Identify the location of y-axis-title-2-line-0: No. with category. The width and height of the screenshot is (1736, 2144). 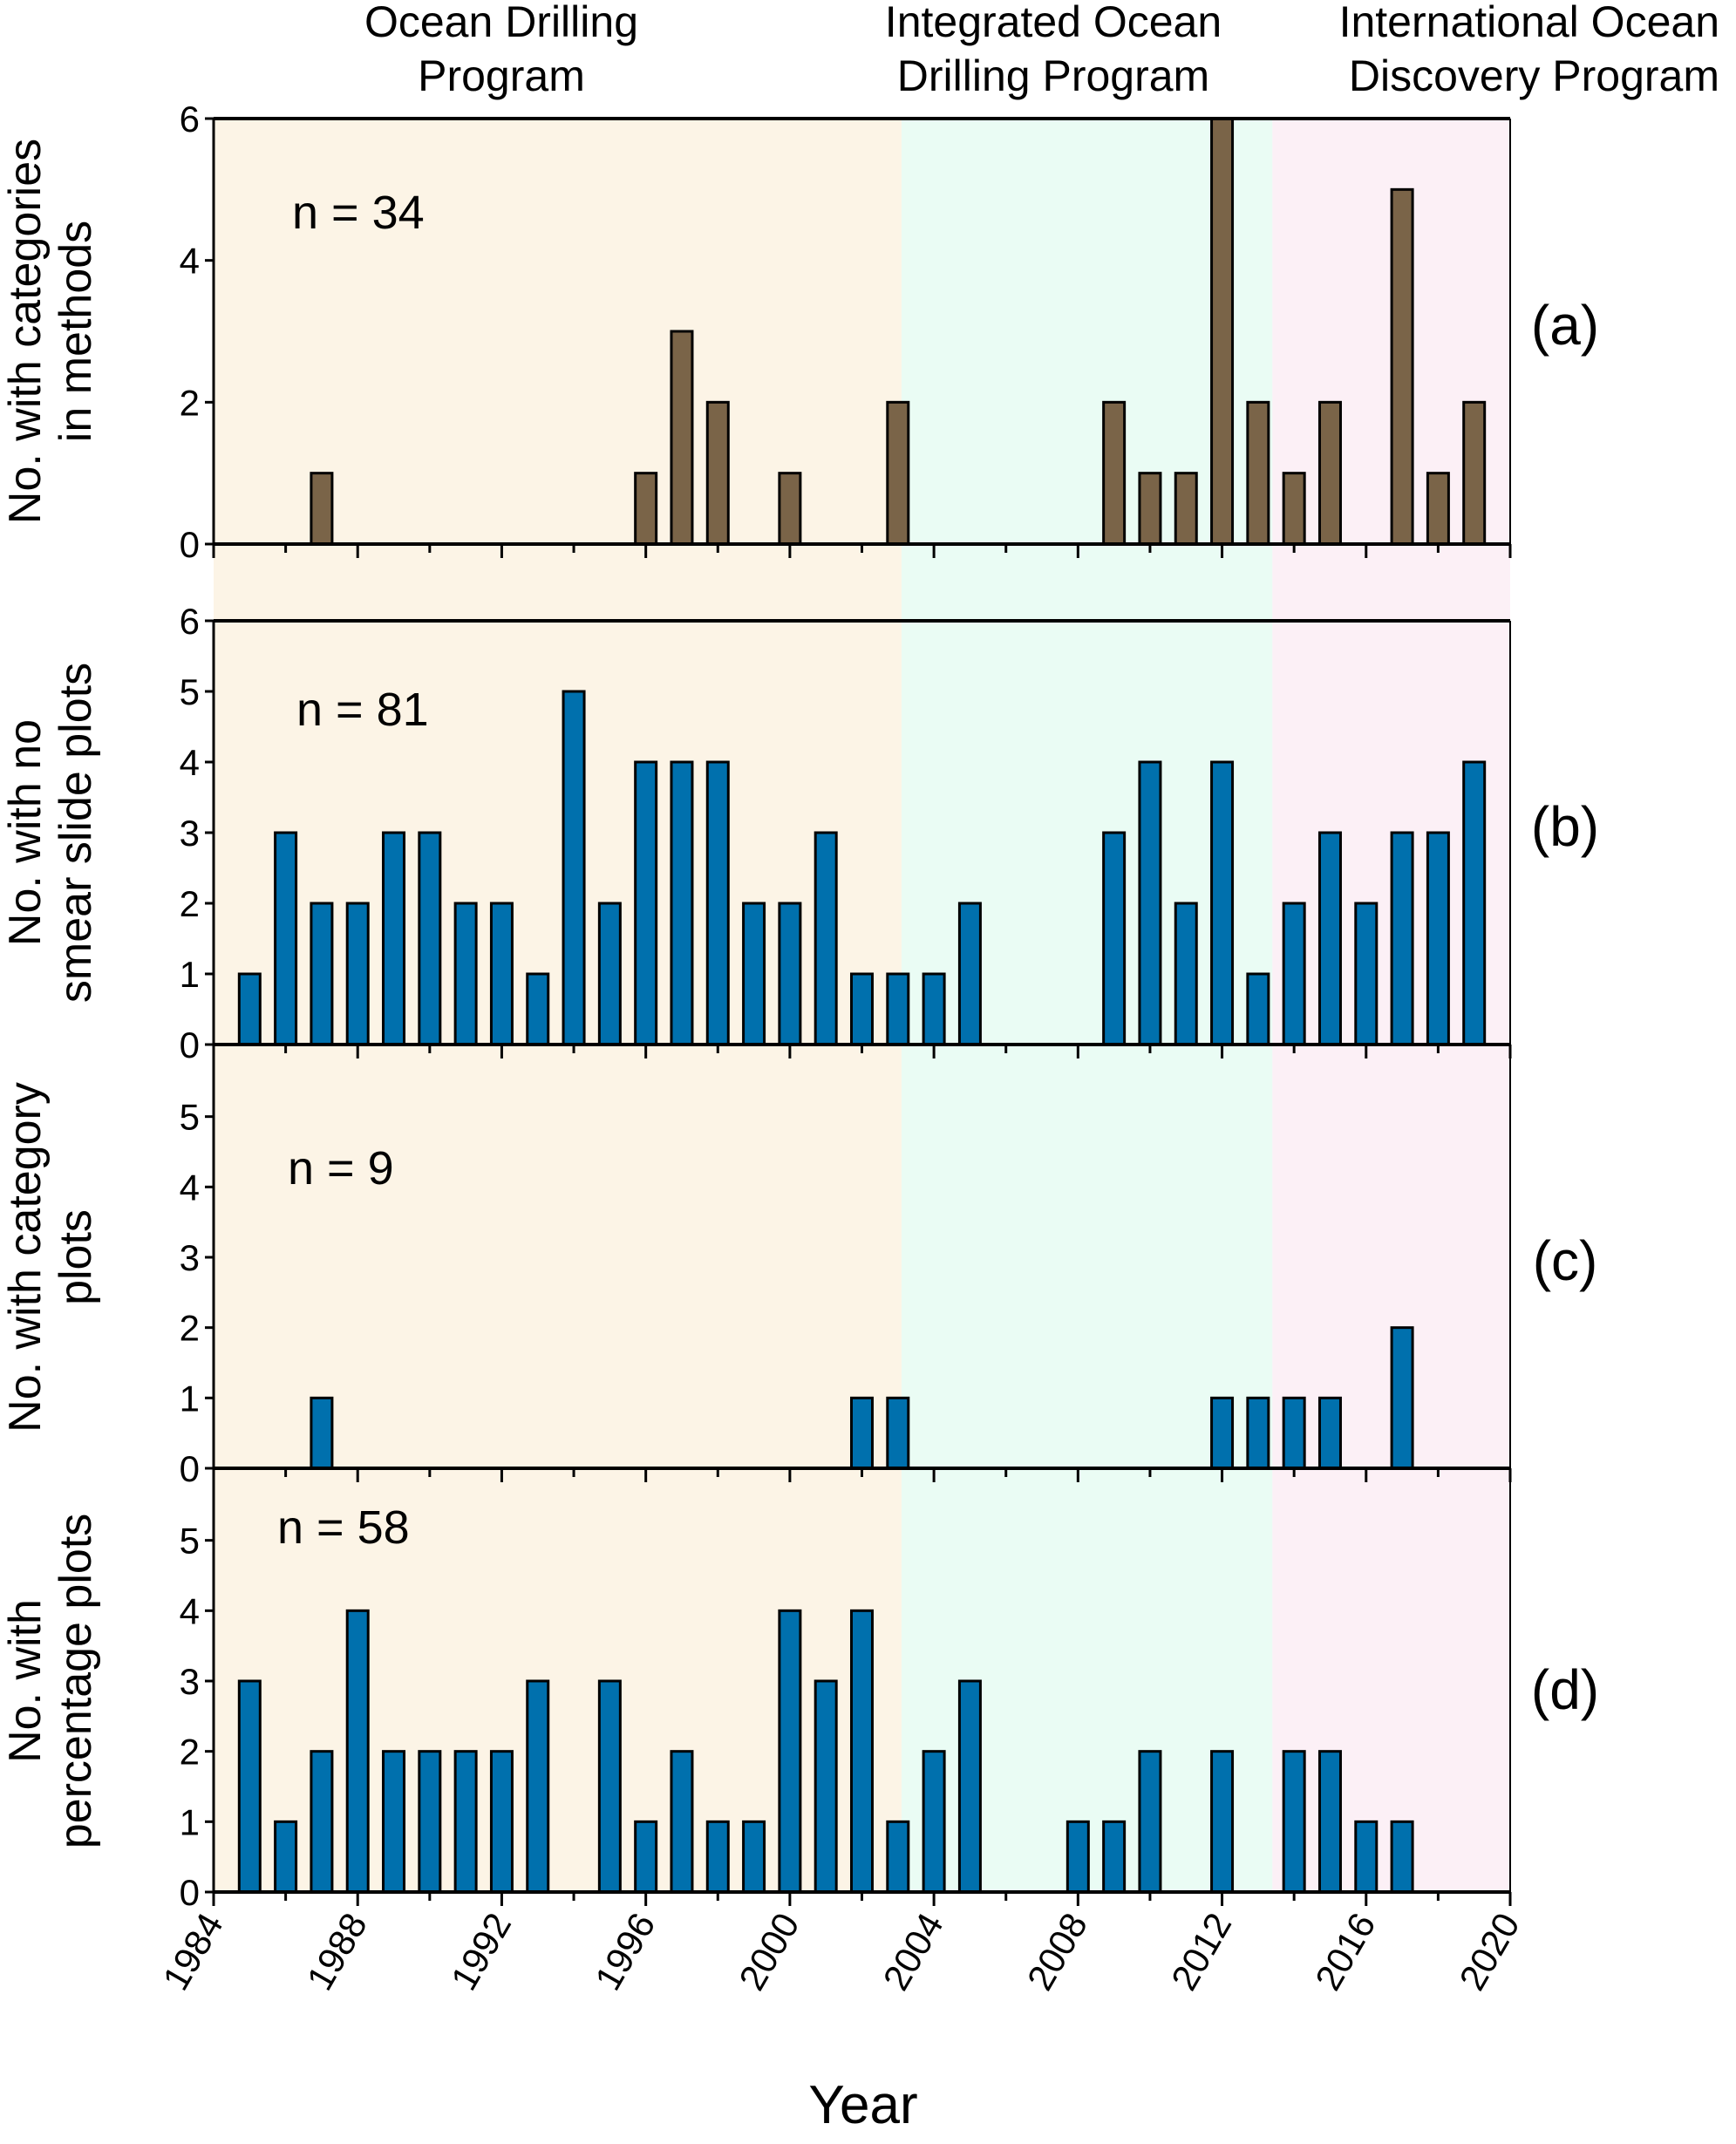
(26, 1257).